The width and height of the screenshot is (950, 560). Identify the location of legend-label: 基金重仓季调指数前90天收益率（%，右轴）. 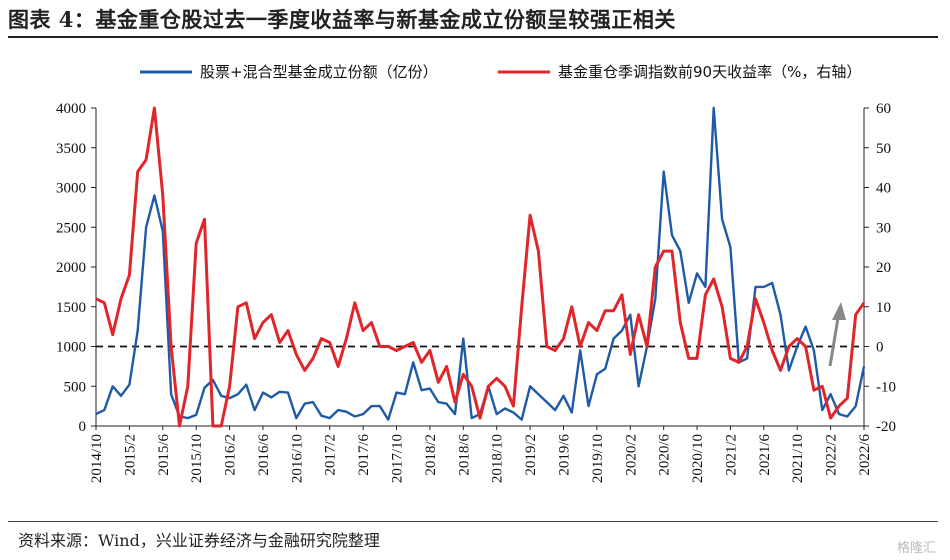
(709, 72).